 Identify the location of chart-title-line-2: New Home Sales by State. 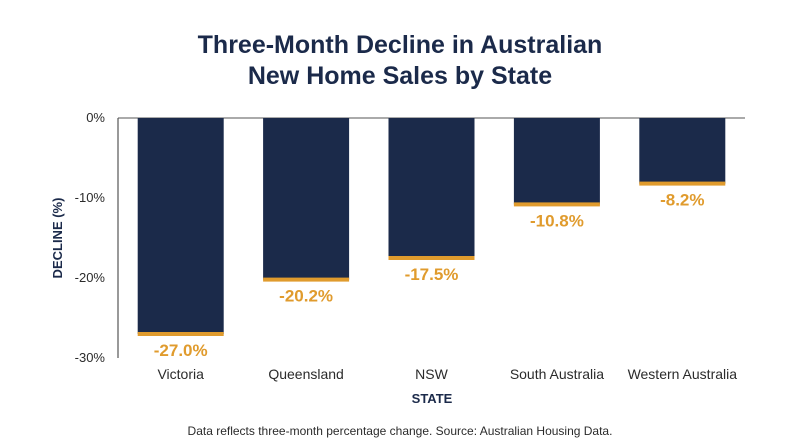
(400, 76).